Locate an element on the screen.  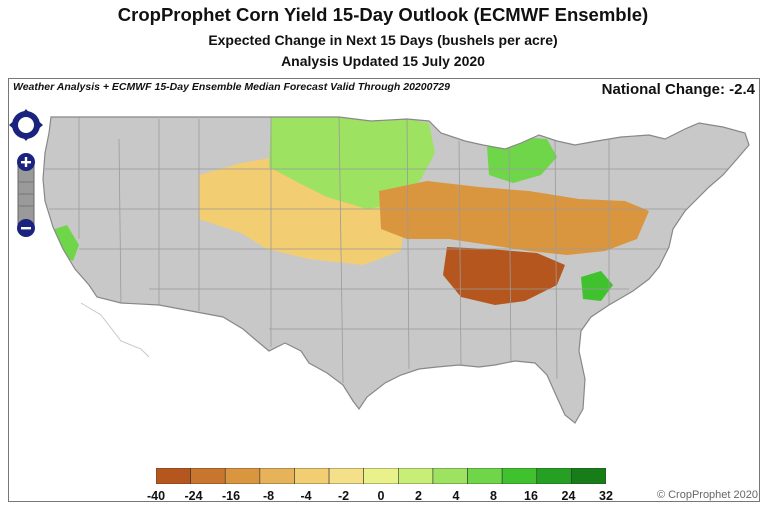
legend-tick-label: 4 is located at coordinates (456, 496).